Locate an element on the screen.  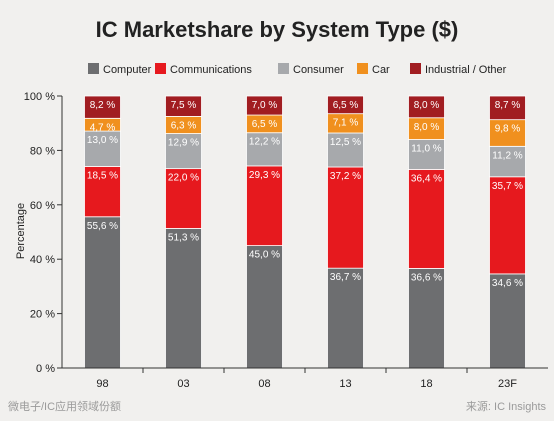
legend-label: Consumer is located at coordinates (318, 70).